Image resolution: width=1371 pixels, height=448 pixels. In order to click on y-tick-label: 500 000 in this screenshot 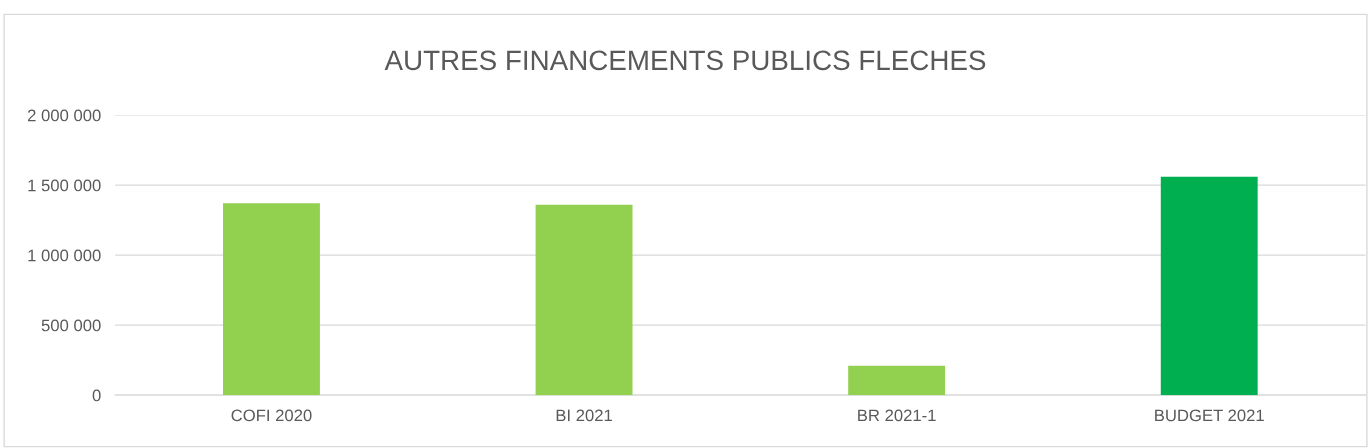, I will do `click(71, 325)`.